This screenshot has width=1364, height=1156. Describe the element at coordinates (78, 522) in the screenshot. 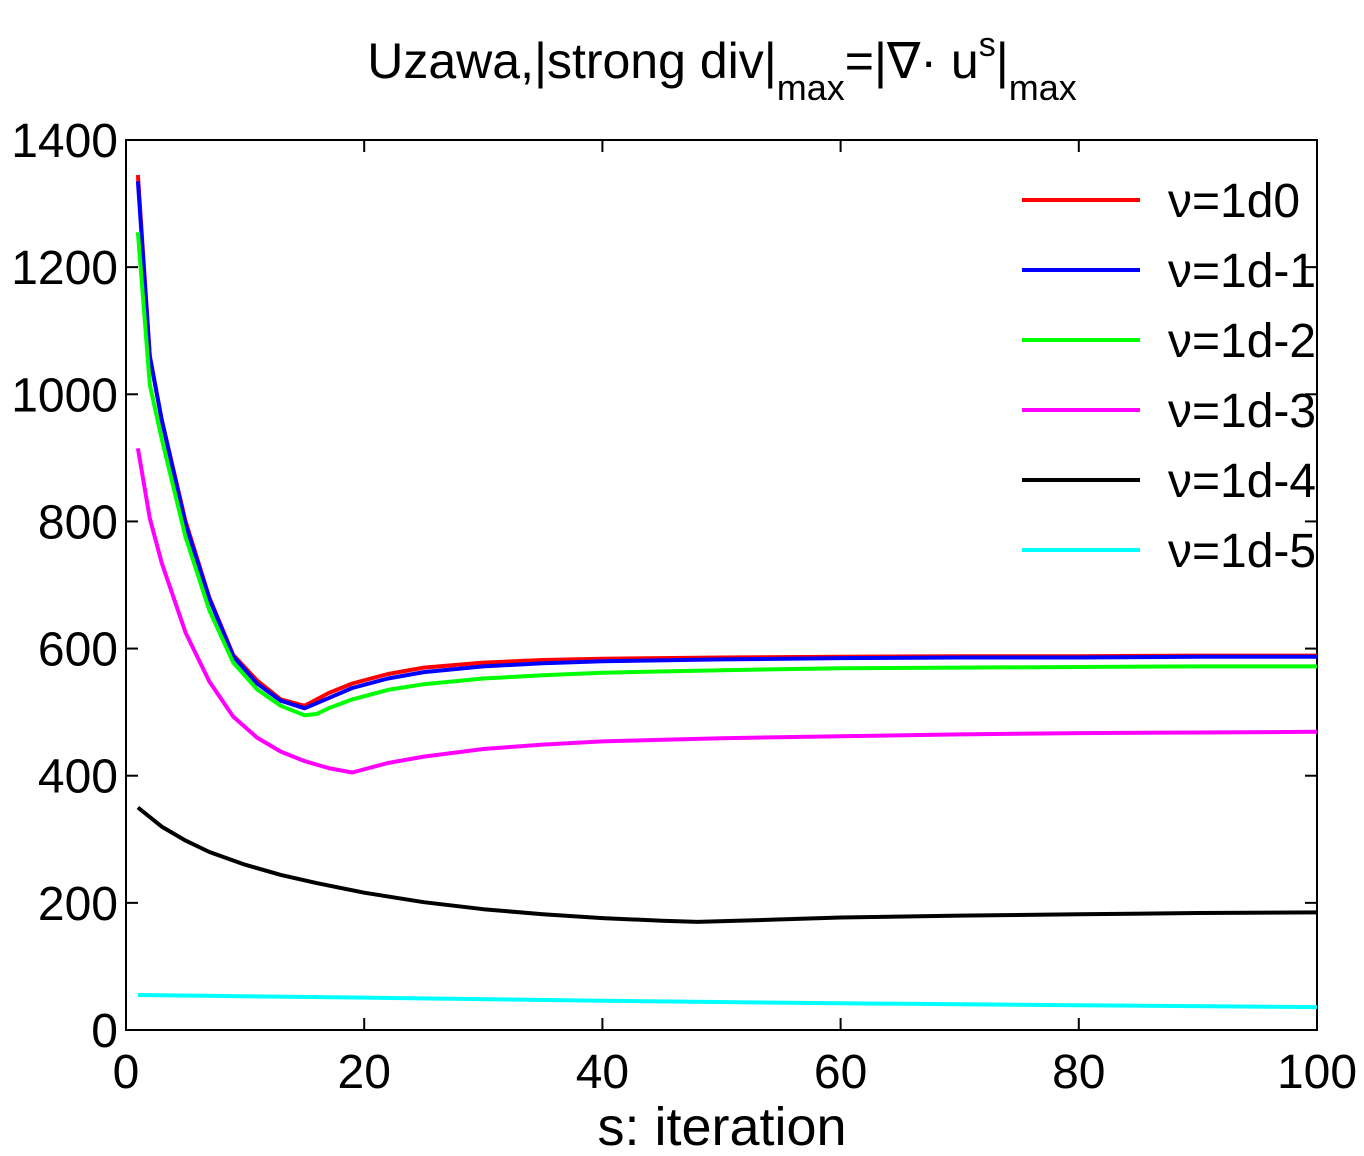

I see `y-tick-label: 800` at that location.